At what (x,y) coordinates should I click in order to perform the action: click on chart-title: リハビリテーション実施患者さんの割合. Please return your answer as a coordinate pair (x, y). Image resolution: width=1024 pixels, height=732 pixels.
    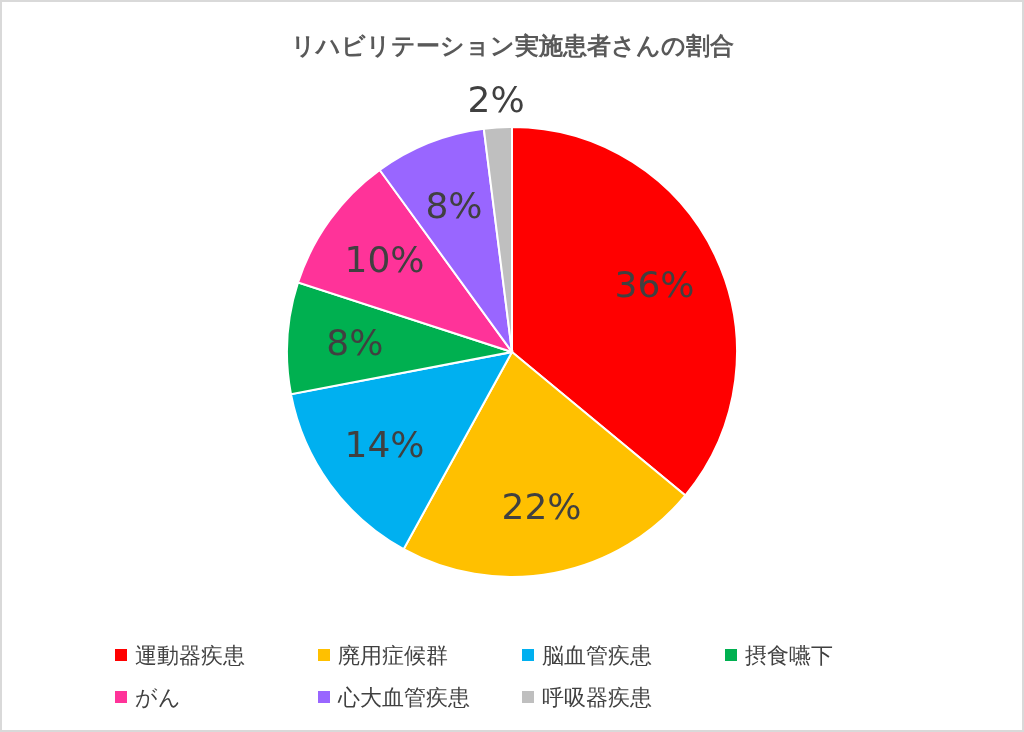
    Looking at the image, I should click on (512, 46).